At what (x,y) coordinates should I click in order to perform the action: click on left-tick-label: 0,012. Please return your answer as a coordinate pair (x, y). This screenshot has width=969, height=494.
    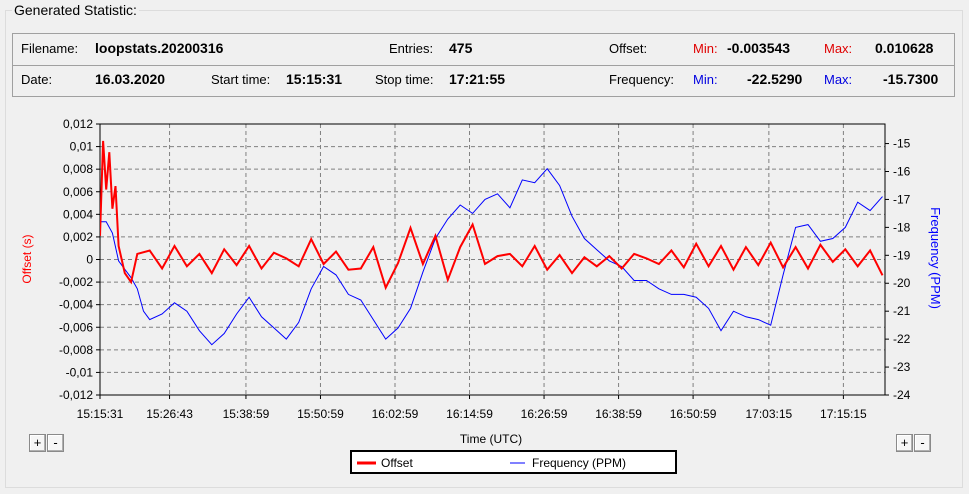
    Looking at the image, I should click on (78, 124).